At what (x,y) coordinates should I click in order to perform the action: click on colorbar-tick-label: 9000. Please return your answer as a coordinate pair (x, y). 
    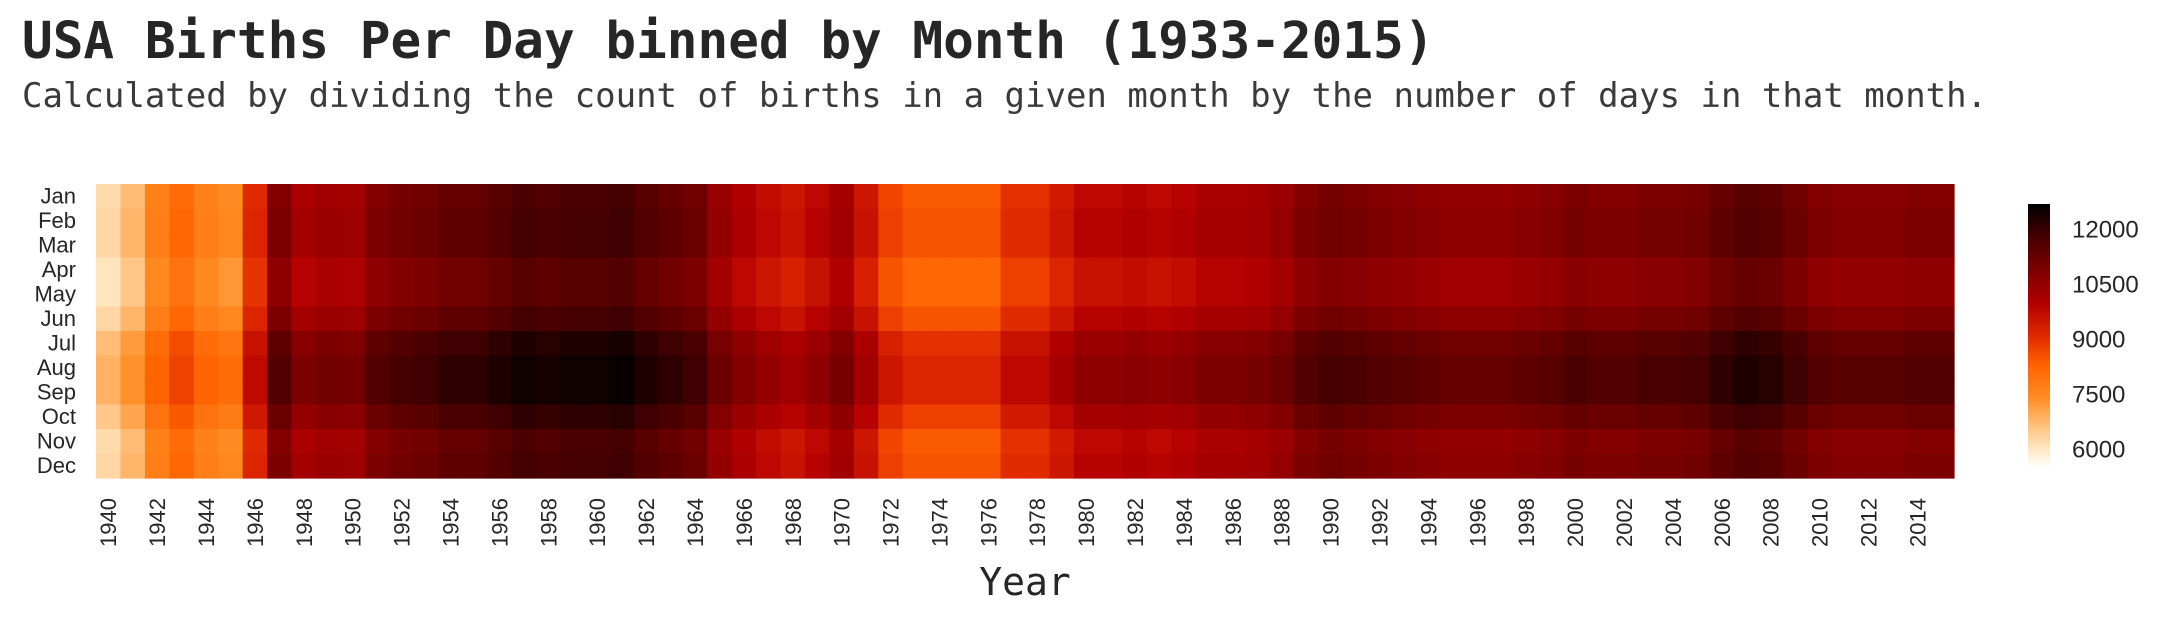
    Looking at the image, I should click on (2098, 340).